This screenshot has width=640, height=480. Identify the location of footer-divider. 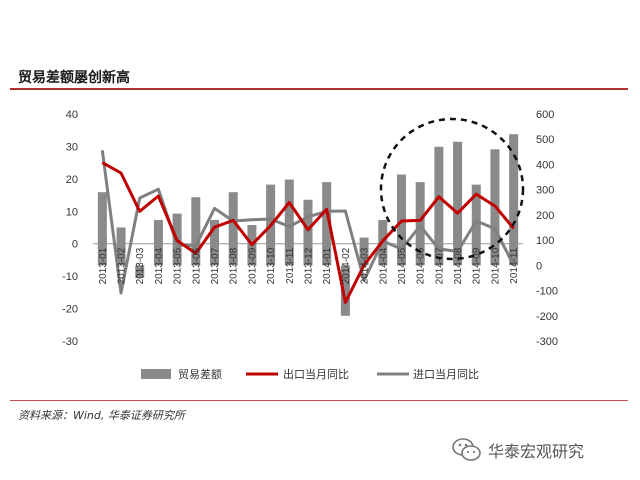
(319, 400).